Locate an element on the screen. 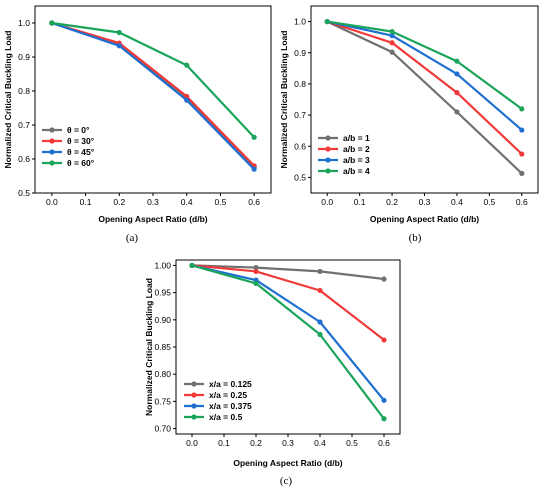 The image size is (550, 492). legend-label: x/a = 0.5 is located at coordinates (226, 417).